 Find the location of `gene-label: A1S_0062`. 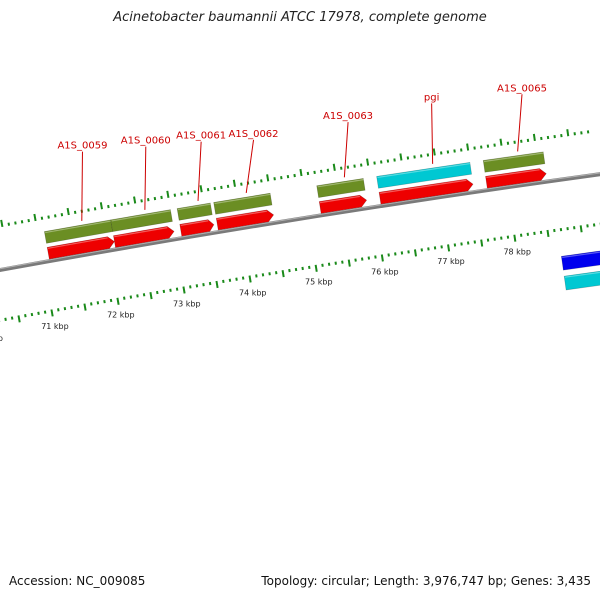

gene-label: A1S_0062 is located at coordinates (254, 134).